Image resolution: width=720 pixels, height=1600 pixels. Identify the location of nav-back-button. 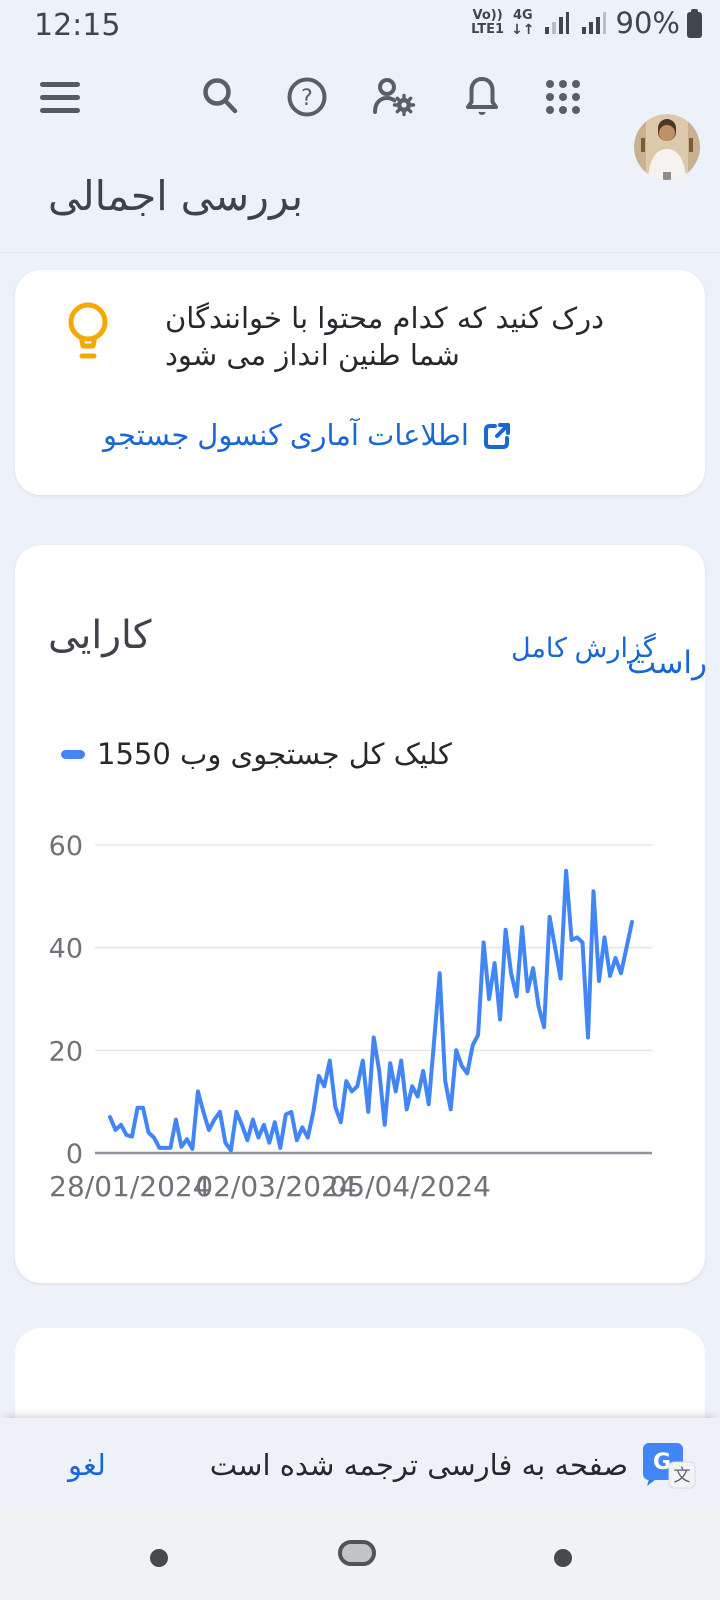
(159, 1558).